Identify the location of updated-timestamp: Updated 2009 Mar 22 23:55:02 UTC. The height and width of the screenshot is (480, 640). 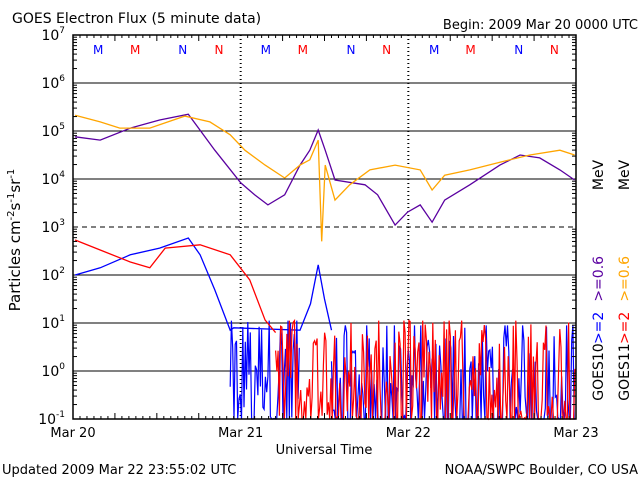
(119, 470).